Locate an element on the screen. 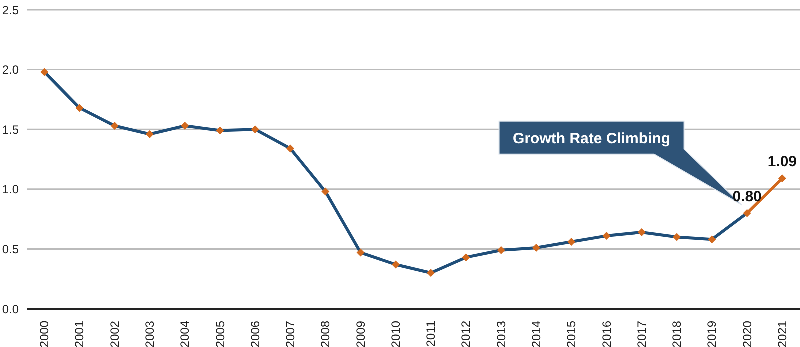  x-tick-label: 2016 is located at coordinates (607, 333).